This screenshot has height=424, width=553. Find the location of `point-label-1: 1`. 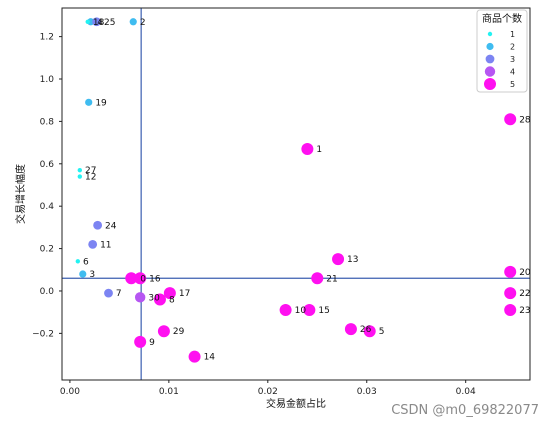

point-label-1: 1 is located at coordinates (319, 150).